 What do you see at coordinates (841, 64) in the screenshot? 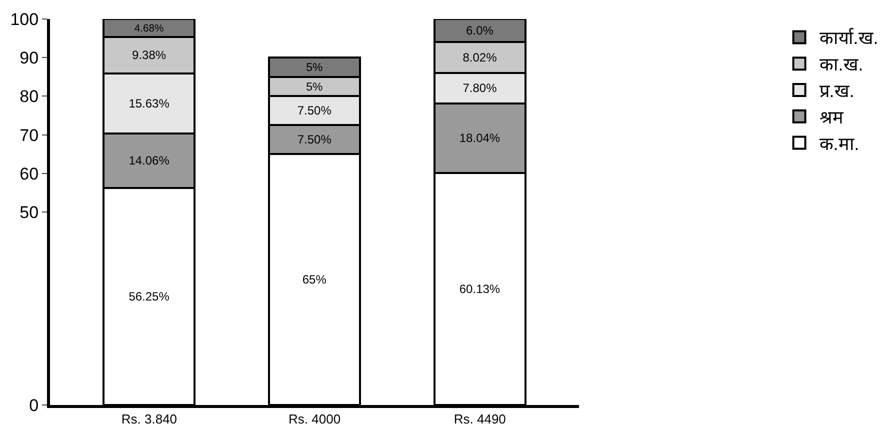
I see `legend-label: का.ख.` at bounding box center [841, 64].